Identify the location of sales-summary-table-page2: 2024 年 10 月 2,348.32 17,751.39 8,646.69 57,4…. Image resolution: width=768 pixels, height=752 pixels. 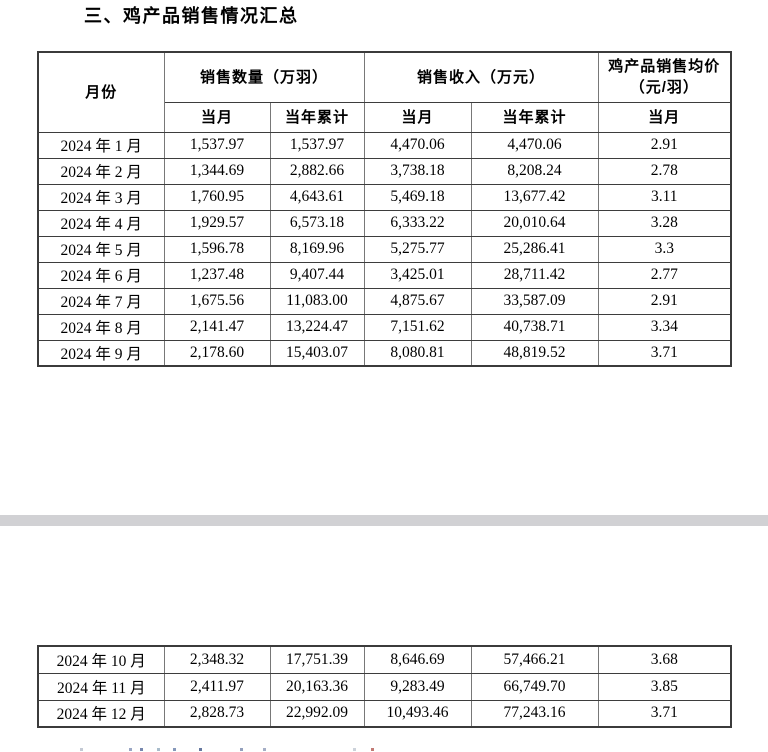
(384, 686).